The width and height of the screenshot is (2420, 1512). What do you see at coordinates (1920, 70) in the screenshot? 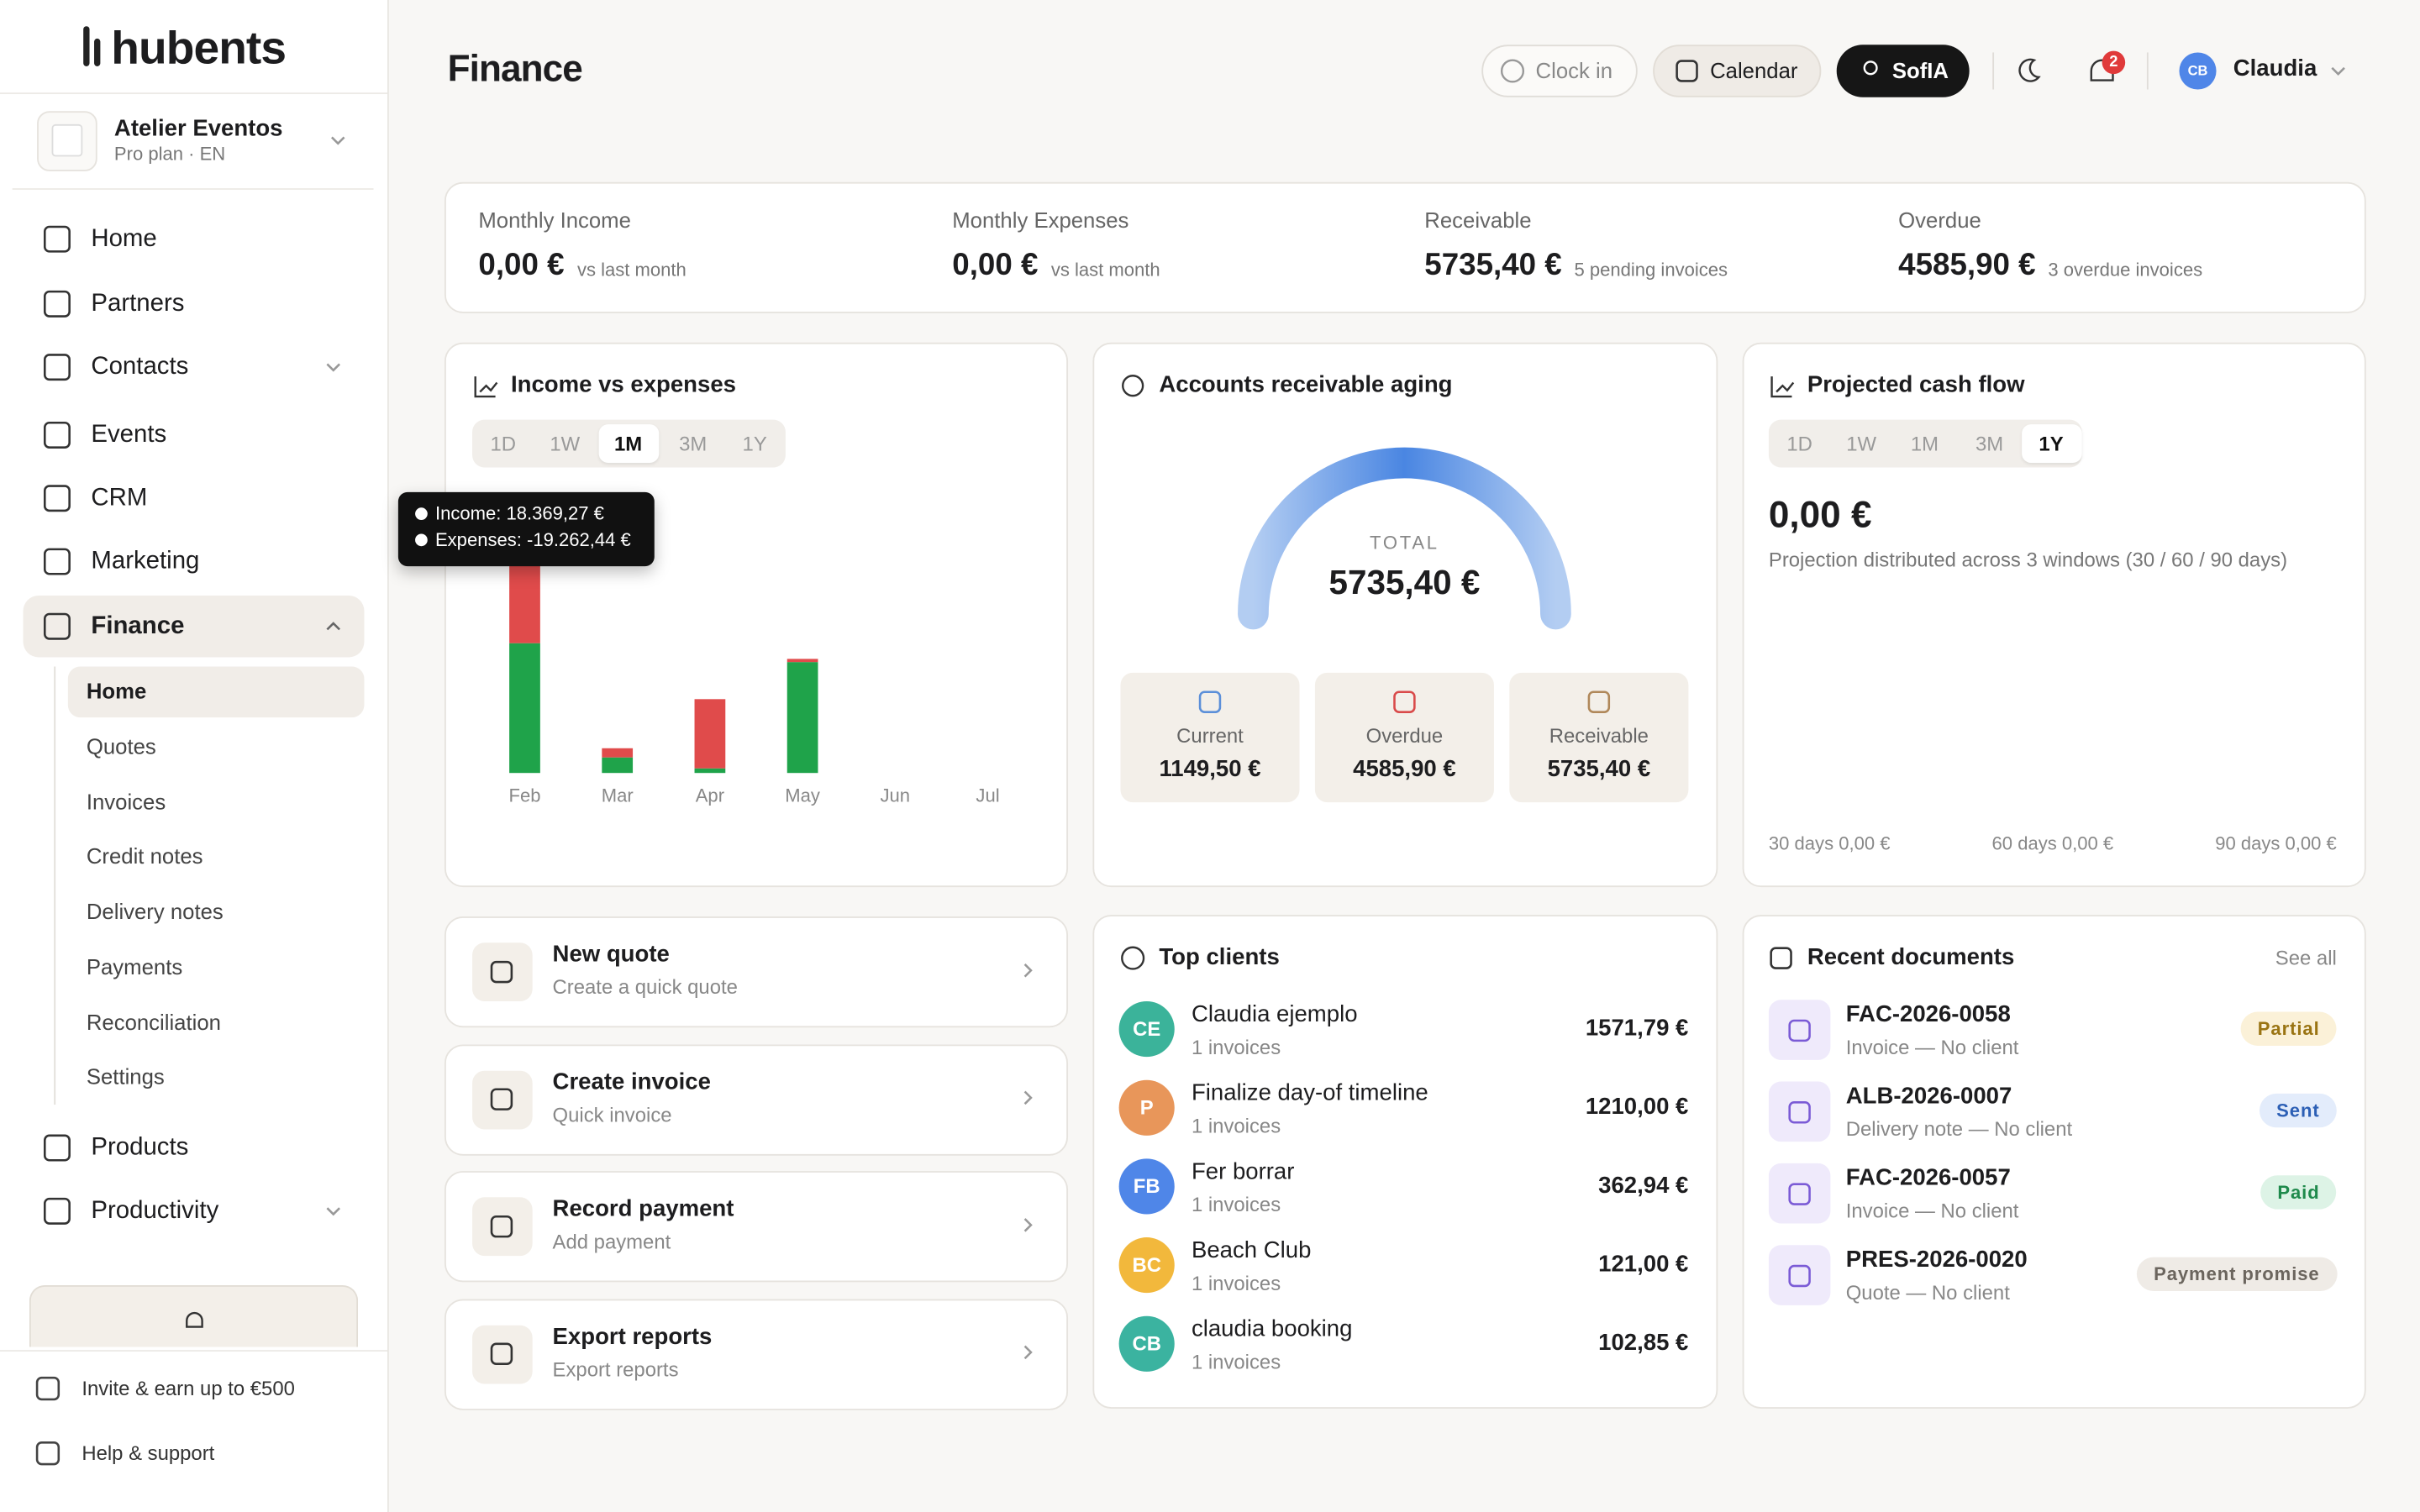
I see `button-label: SofIA` at bounding box center [1920, 70].